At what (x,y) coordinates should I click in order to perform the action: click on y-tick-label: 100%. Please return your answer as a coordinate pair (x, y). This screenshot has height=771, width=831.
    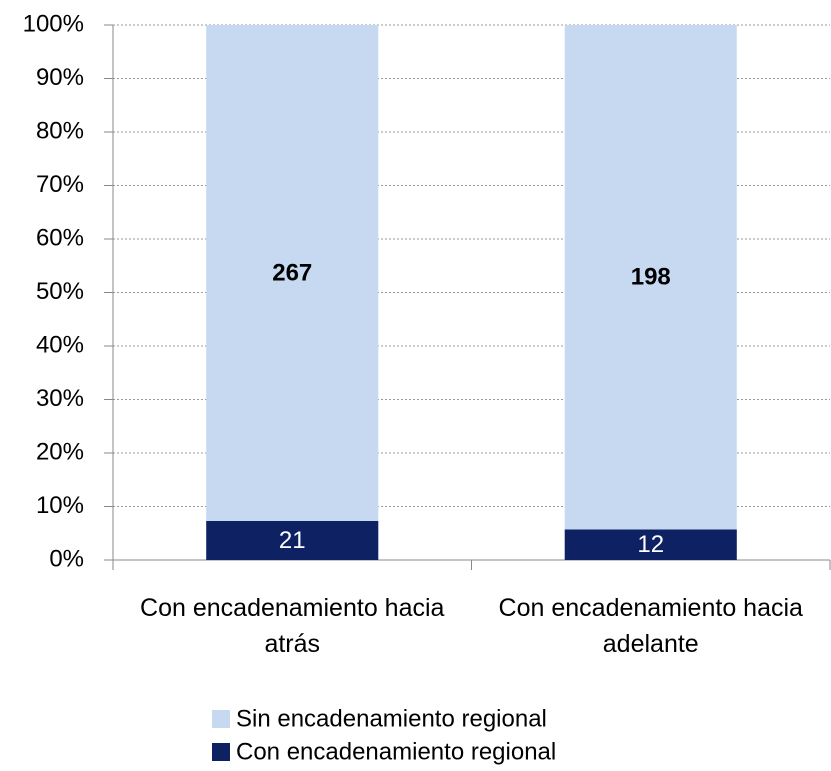
    Looking at the image, I should click on (53, 23).